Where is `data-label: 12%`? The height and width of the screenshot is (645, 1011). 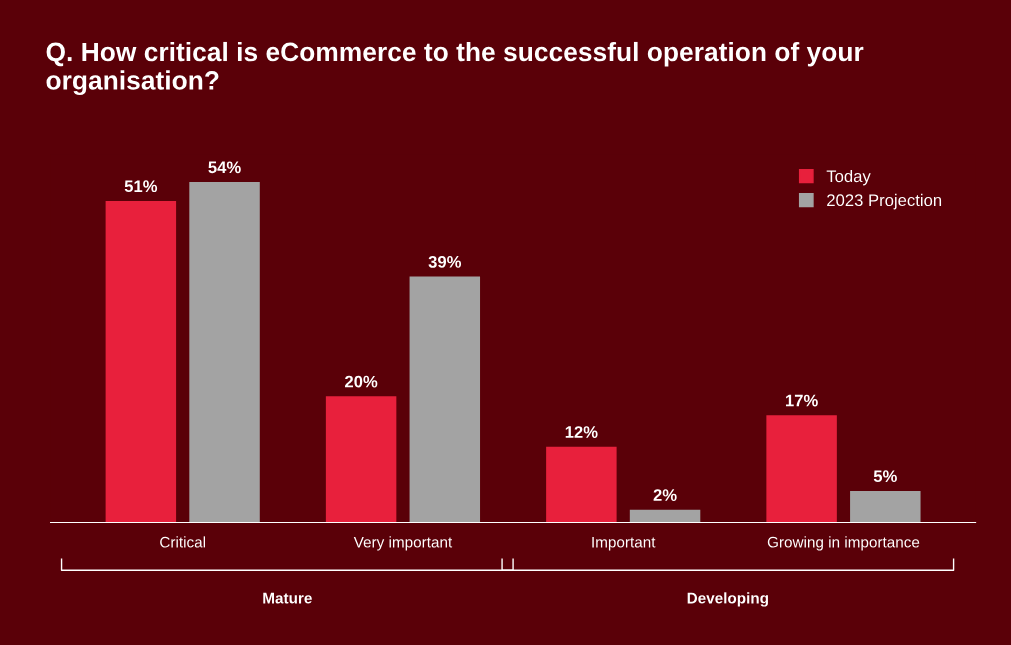 data-label: 12% is located at coordinates (581, 432).